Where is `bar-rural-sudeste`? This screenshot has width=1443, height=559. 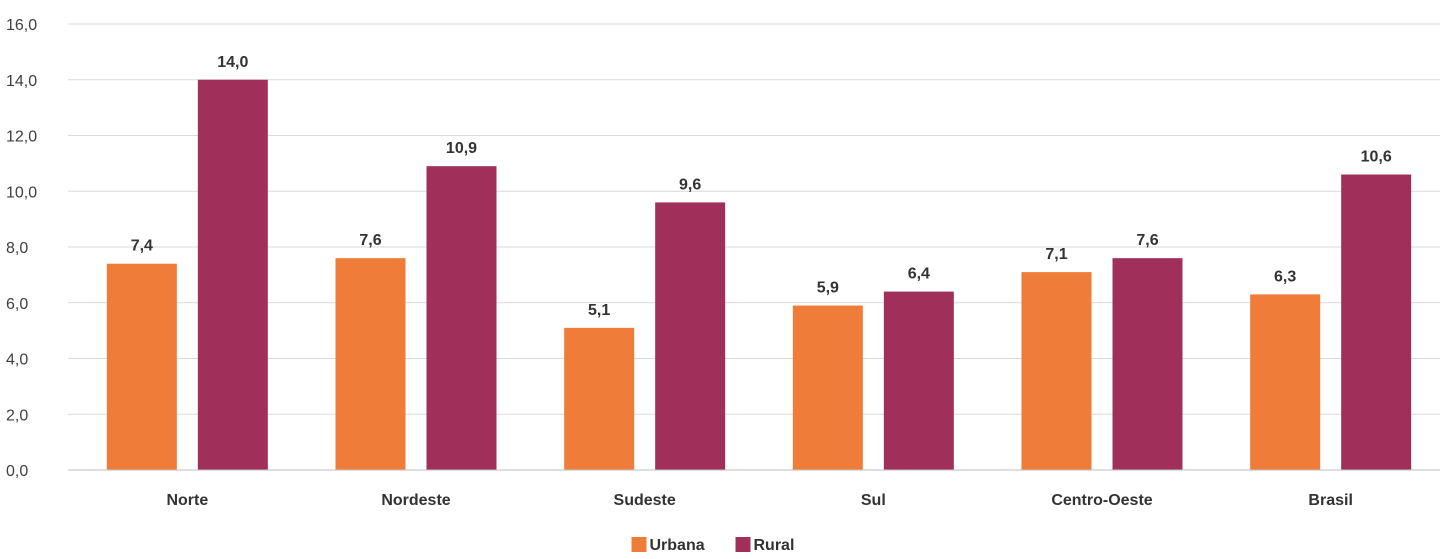 bar-rural-sudeste is located at coordinates (690, 336).